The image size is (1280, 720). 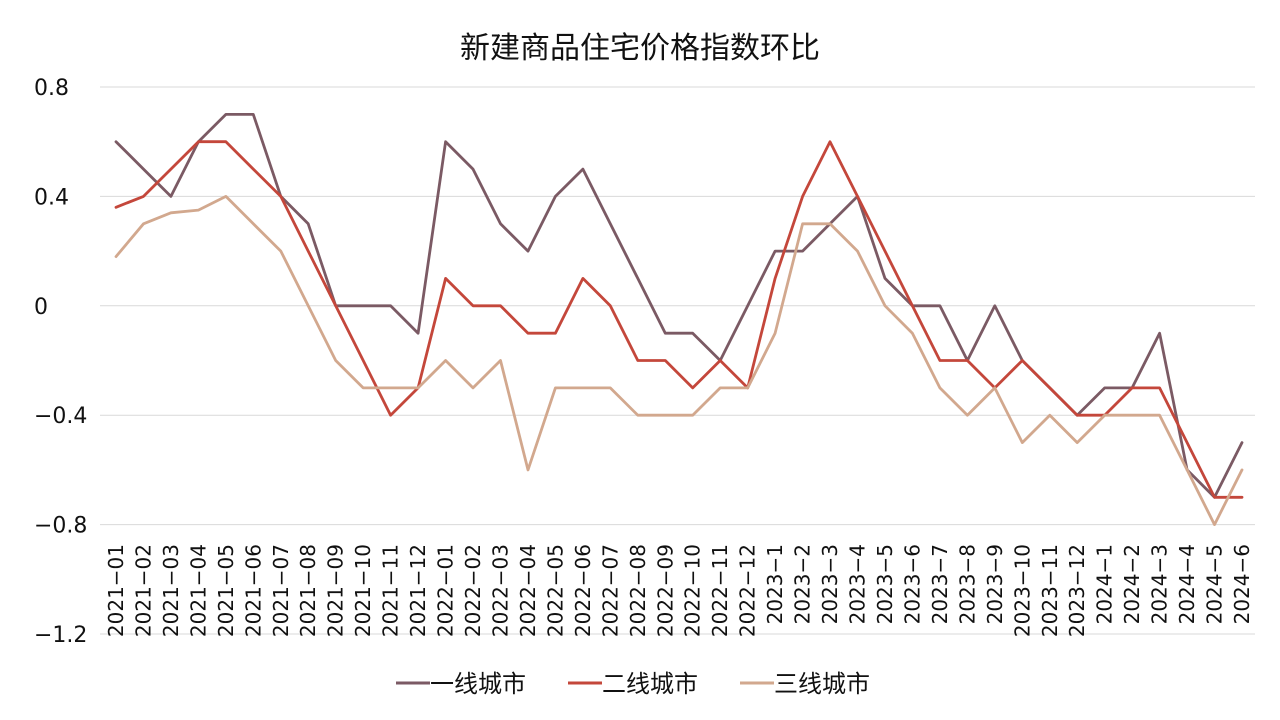 I want to click on x-tick-label: 2024−3, so click(x=1160, y=584).